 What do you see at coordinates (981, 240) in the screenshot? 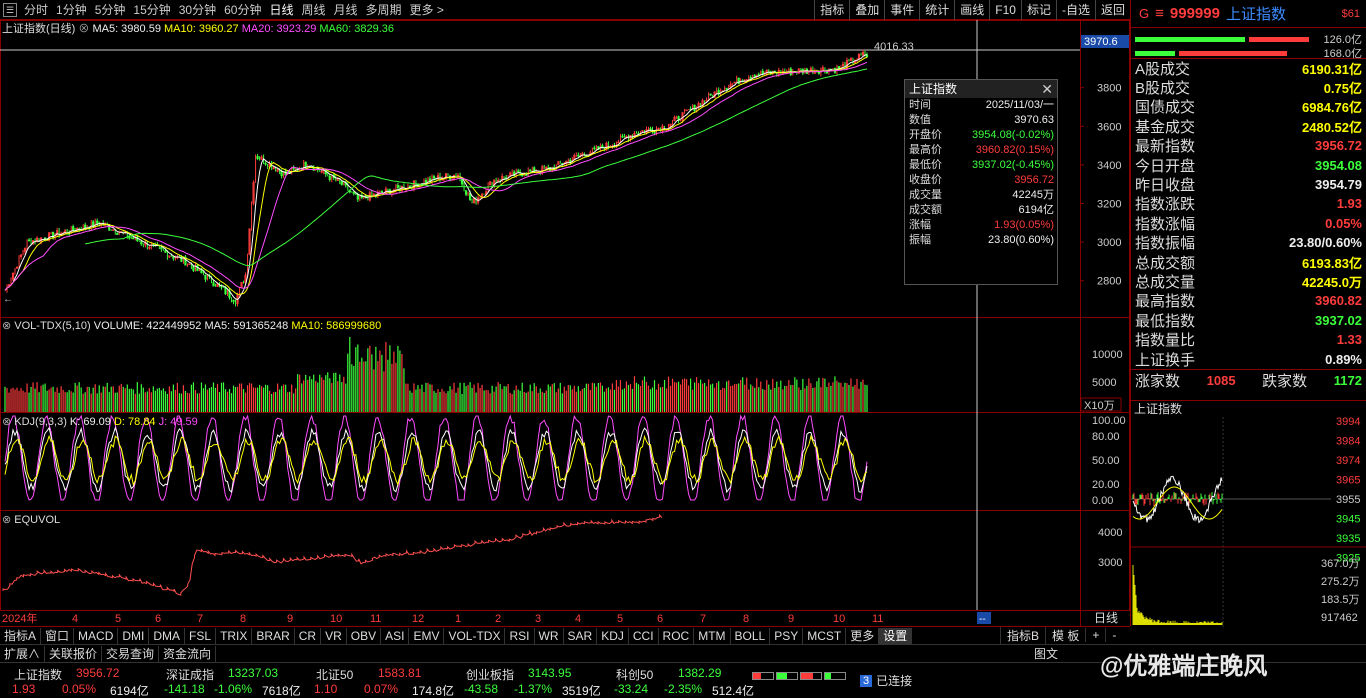
I see `info-row: 振幅 23.80(0.60%)` at bounding box center [981, 240].